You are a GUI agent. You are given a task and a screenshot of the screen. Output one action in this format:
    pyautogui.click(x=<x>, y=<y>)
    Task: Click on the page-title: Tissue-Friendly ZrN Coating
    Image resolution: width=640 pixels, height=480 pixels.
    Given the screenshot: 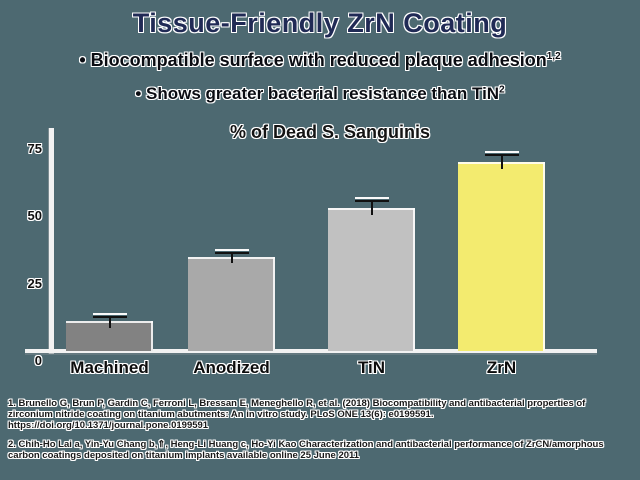 What is the action you would take?
    pyautogui.click(x=320, y=23)
    